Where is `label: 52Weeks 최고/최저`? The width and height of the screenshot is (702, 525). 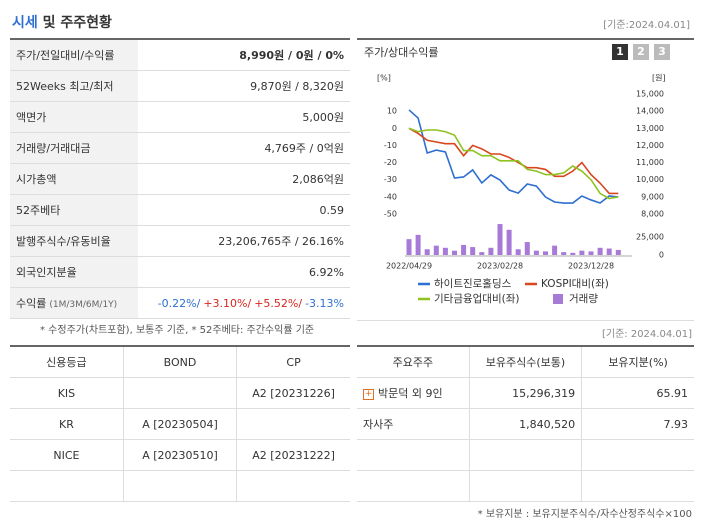
label: 52Weeks 최고/최저 is located at coordinates (74, 86).